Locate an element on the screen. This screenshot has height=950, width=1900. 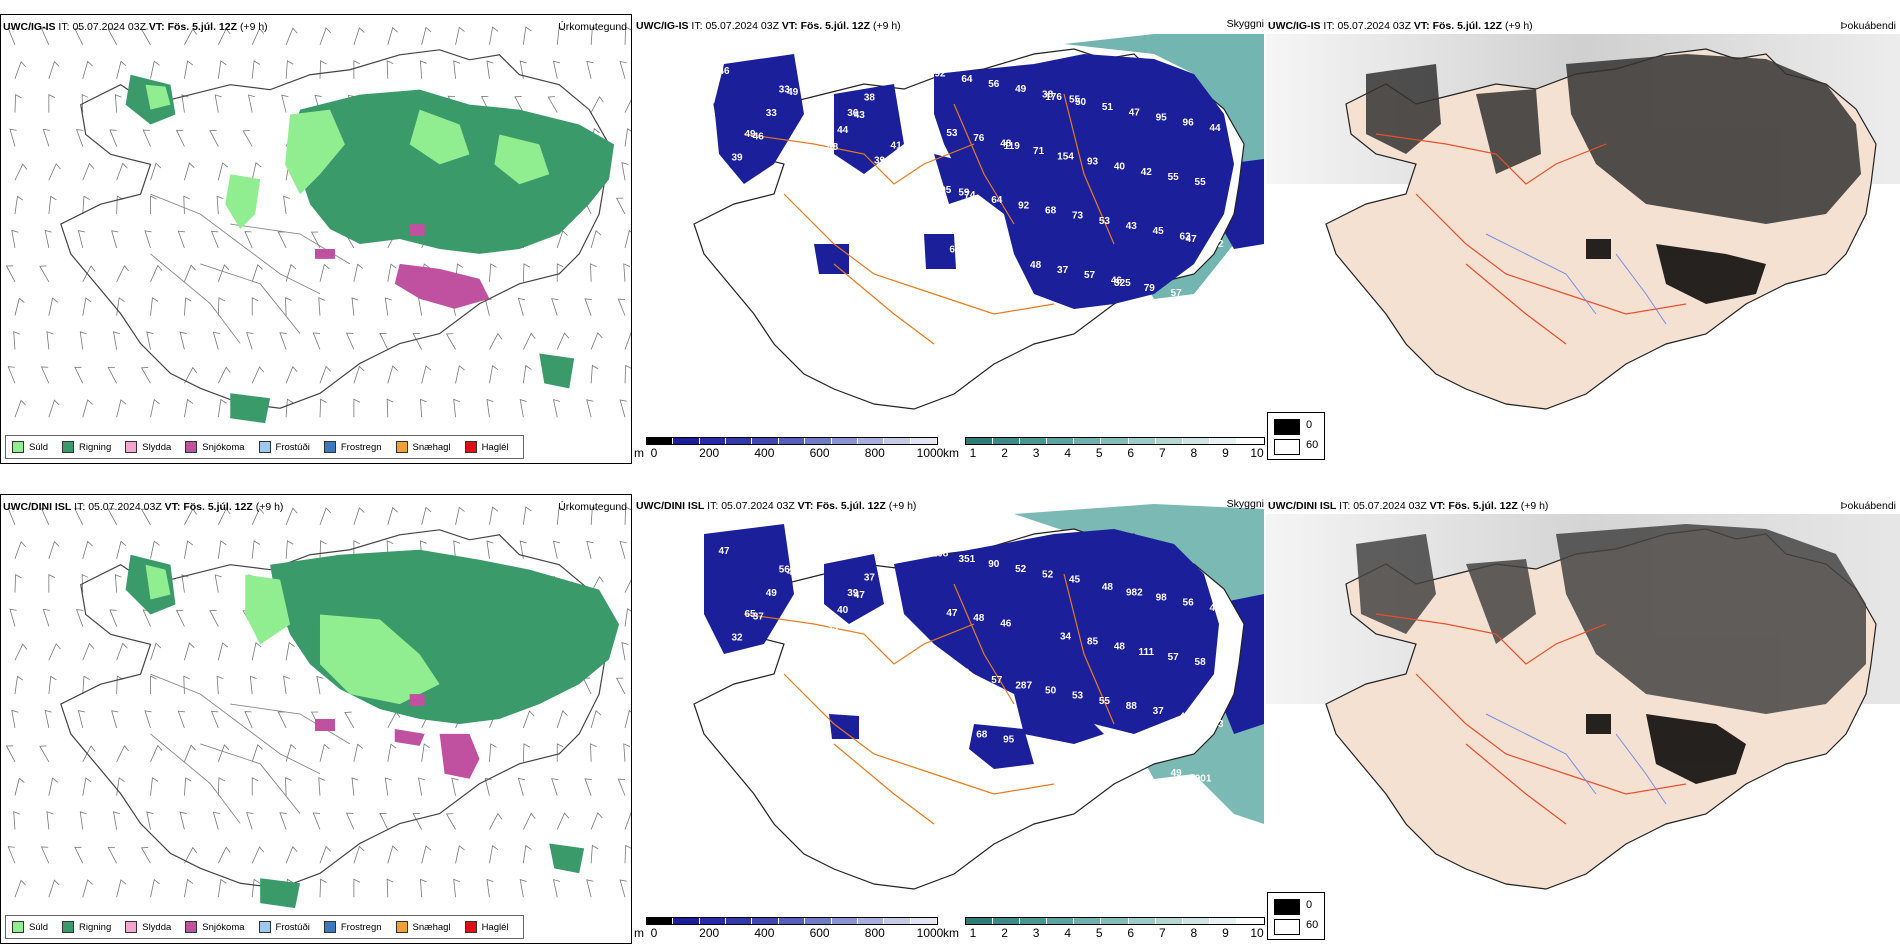
cloud-height-label: 154 is located at coordinates (1065, 156).